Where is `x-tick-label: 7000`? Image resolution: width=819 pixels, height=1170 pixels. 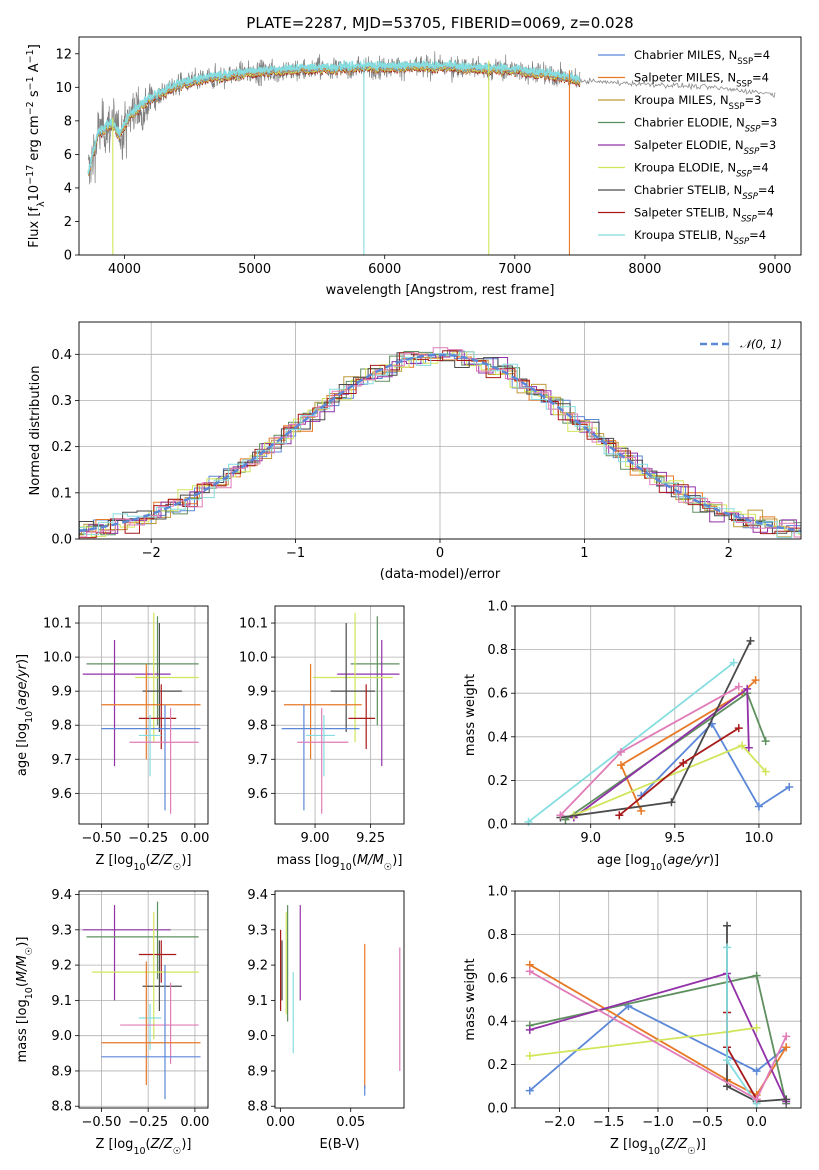
x-tick-label: 7000 is located at coordinates (514, 269).